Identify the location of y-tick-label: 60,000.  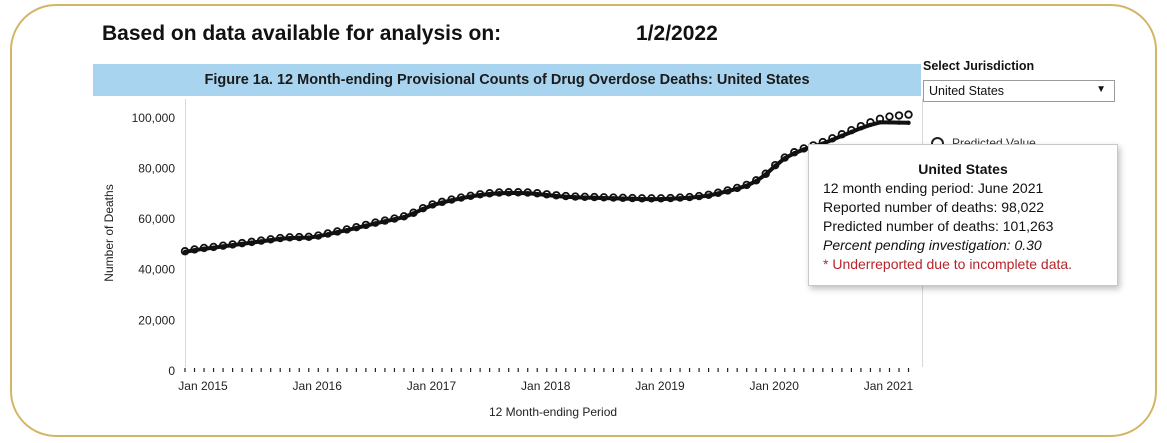
(156, 219).